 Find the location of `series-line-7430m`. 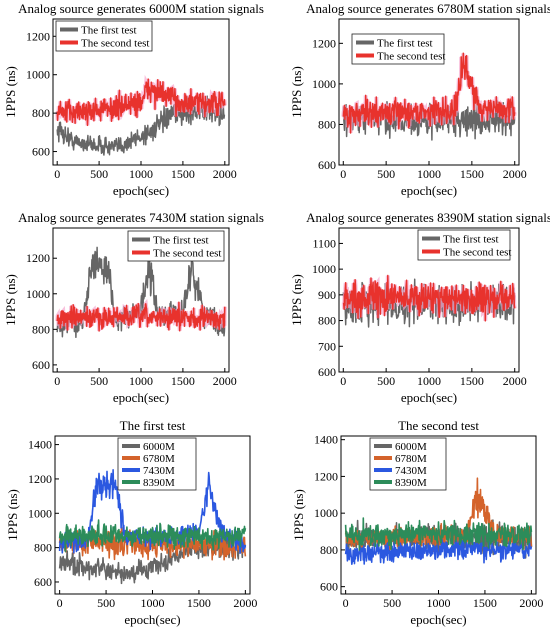

series-line-7430m is located at coordinates (438, 551).